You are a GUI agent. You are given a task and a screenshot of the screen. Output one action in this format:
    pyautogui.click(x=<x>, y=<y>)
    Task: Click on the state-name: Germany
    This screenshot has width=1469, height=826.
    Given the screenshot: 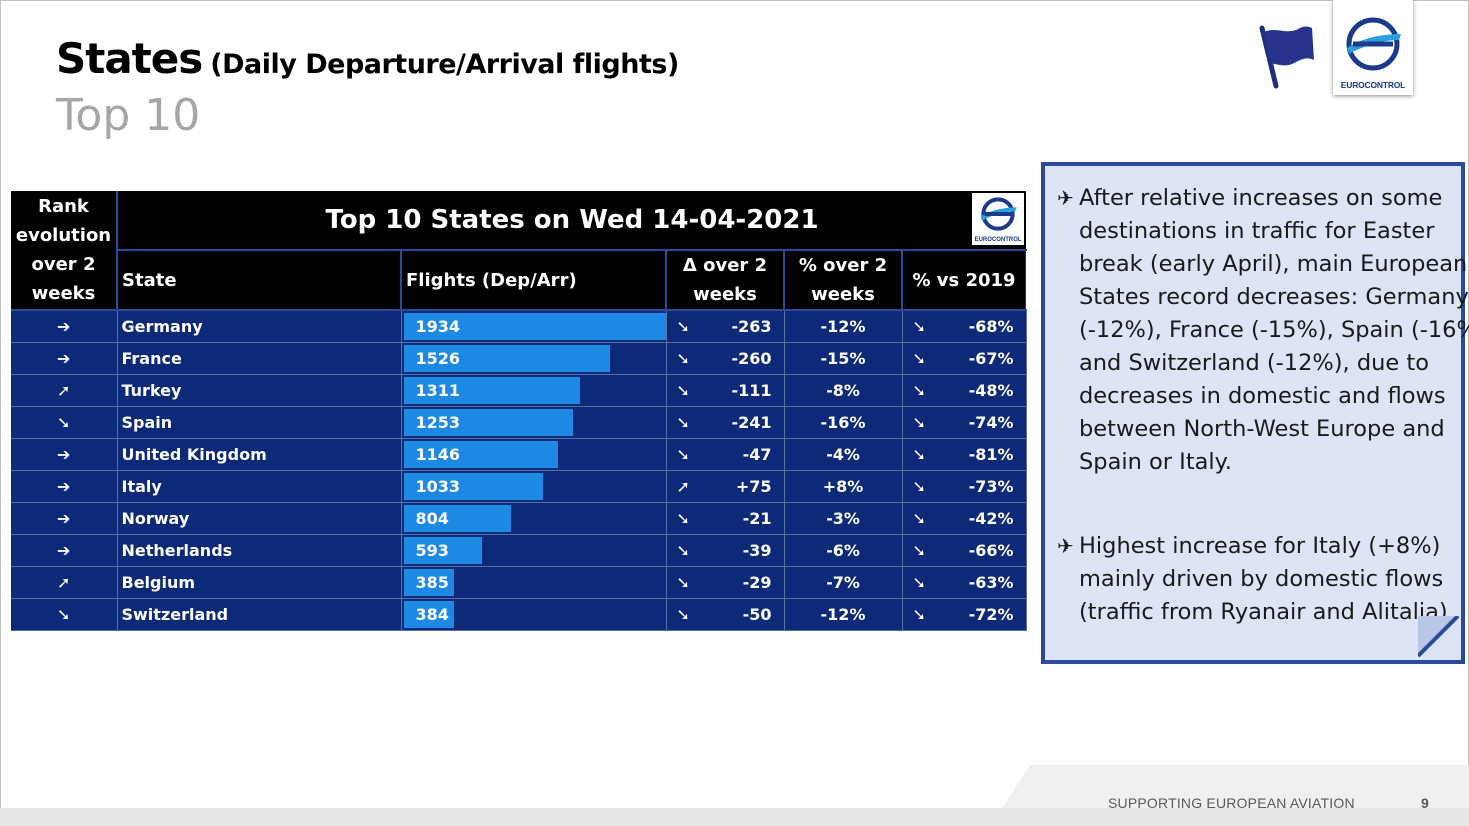 What is the action you would take?
    pyautogui.click(x=259, y=326)
    